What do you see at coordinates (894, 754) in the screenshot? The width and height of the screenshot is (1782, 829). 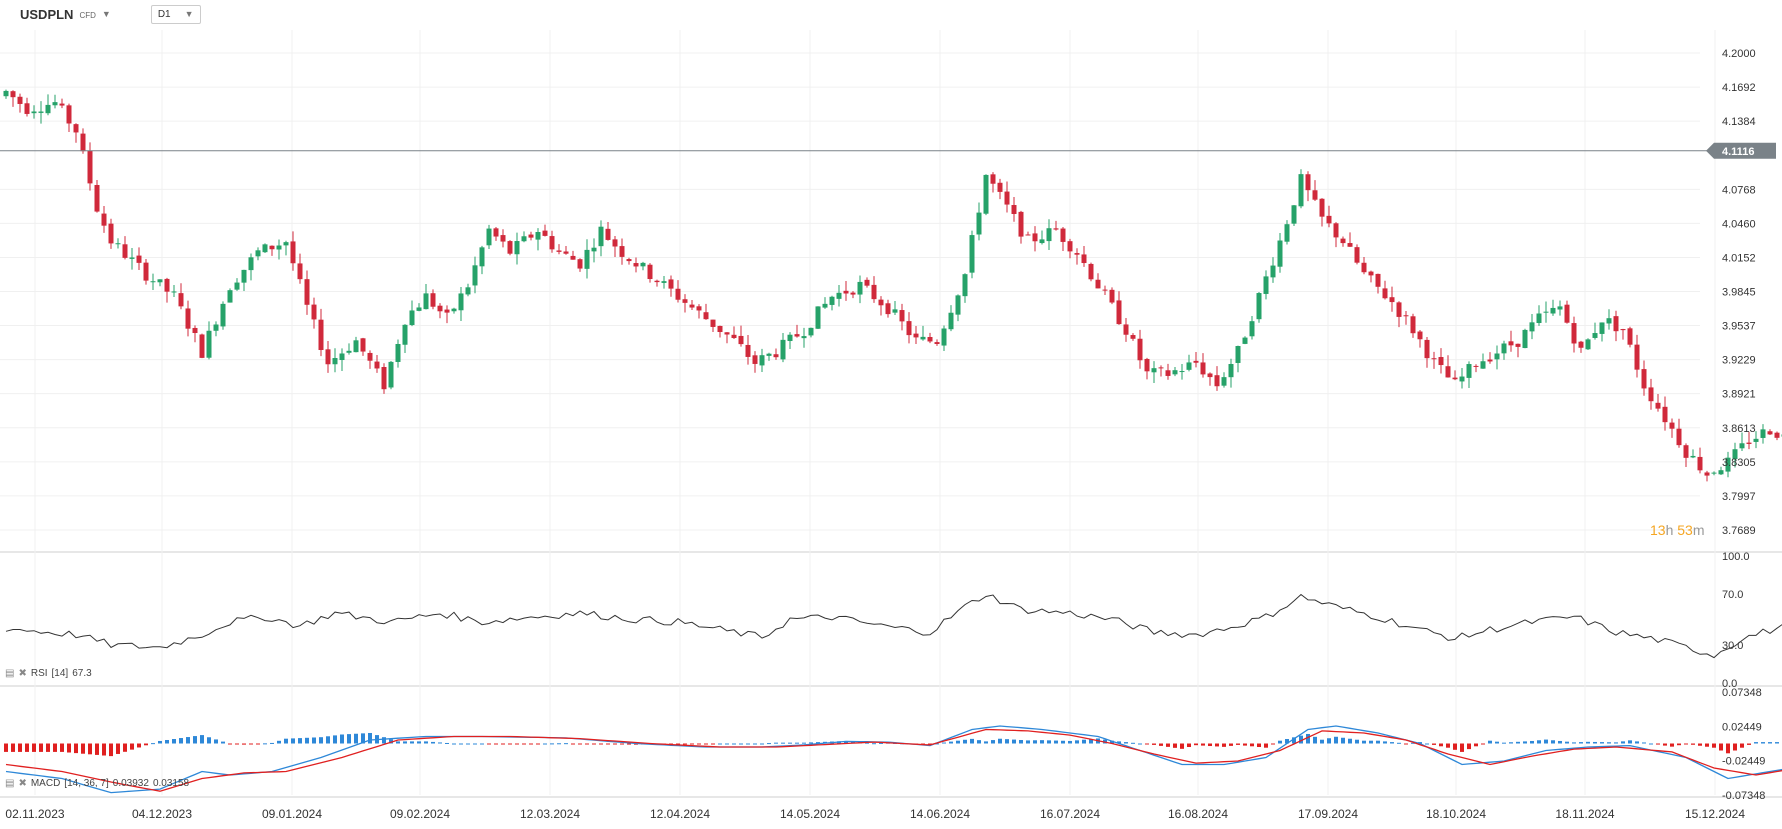 I see `macd-signal-line` at bounding box center [894, 754].